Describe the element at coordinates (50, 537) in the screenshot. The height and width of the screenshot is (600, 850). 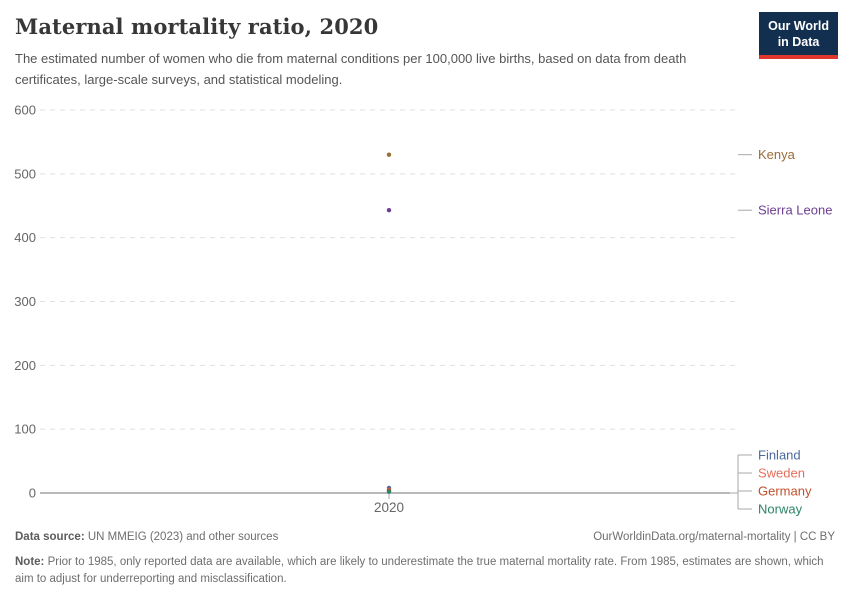
I see `data-source-label: Data source:` at that location.